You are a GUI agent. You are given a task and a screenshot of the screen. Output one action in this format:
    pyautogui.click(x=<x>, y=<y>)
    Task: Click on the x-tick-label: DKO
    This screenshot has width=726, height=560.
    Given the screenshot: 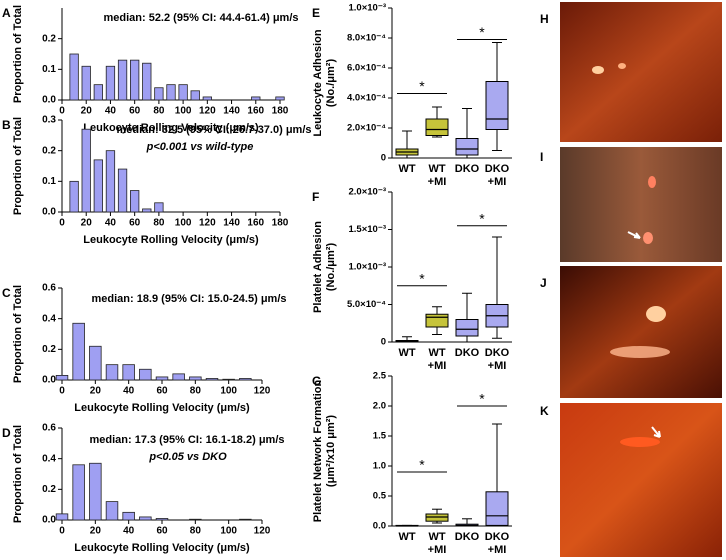 What is the action you would take?
    pyautogui.click(x=467, y=169)
    